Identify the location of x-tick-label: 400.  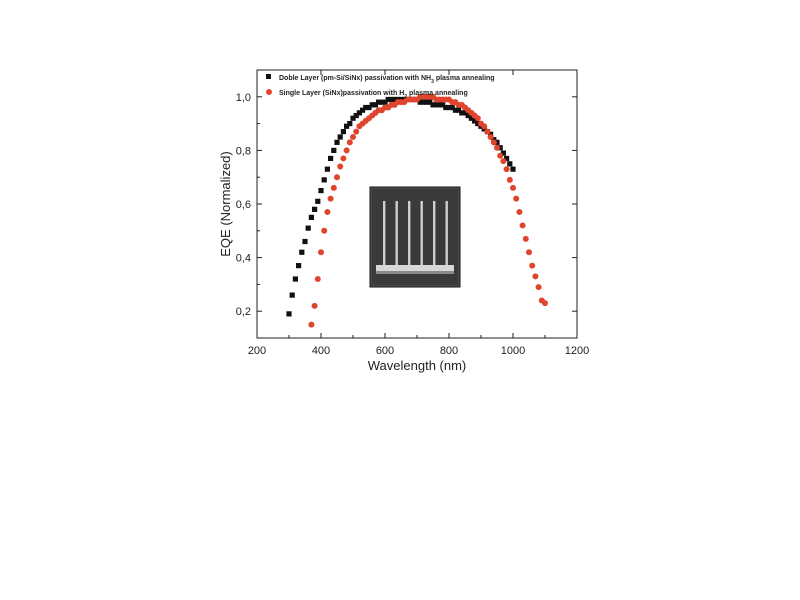
(321, 351).